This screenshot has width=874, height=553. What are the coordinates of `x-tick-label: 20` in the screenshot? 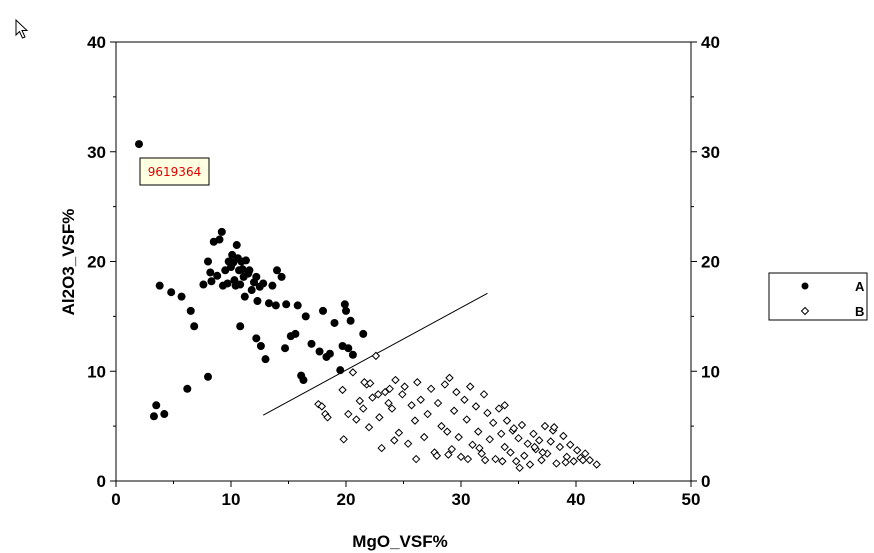 It's located at (346, 499).